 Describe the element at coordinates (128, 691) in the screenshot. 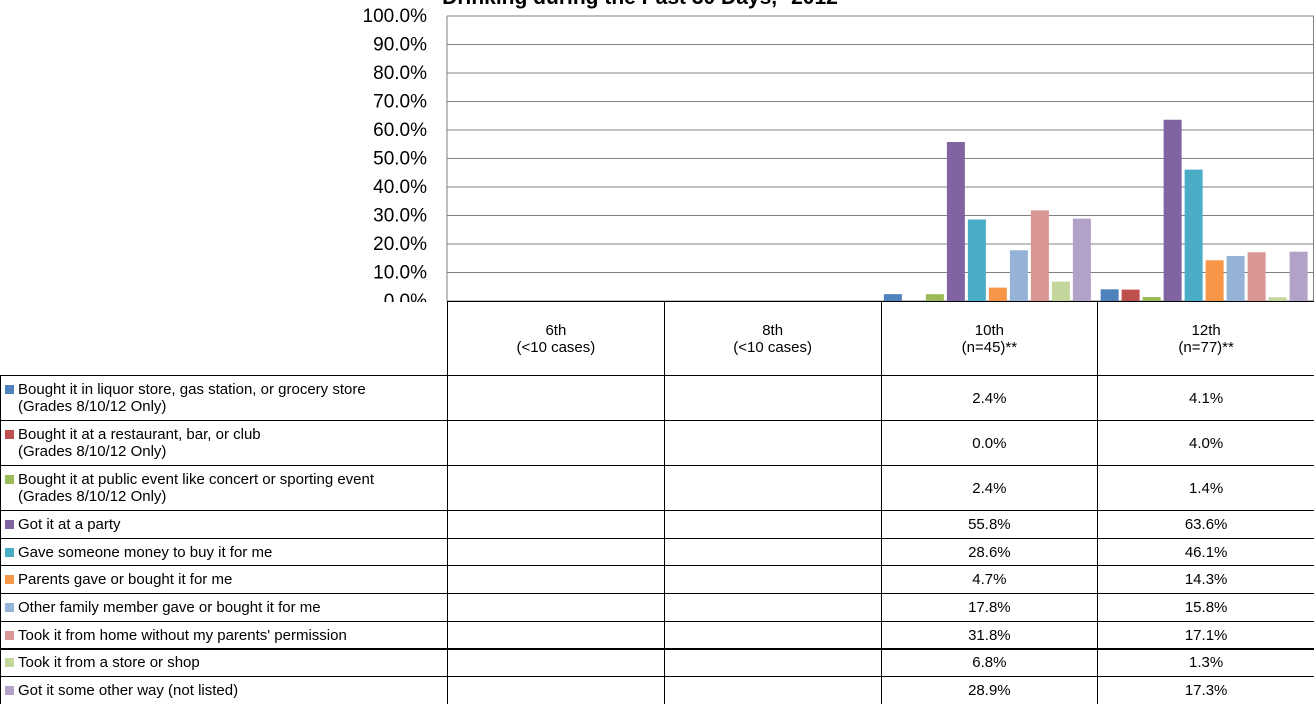

I see `legend-label: Got it some other way (not listed)` at that location.